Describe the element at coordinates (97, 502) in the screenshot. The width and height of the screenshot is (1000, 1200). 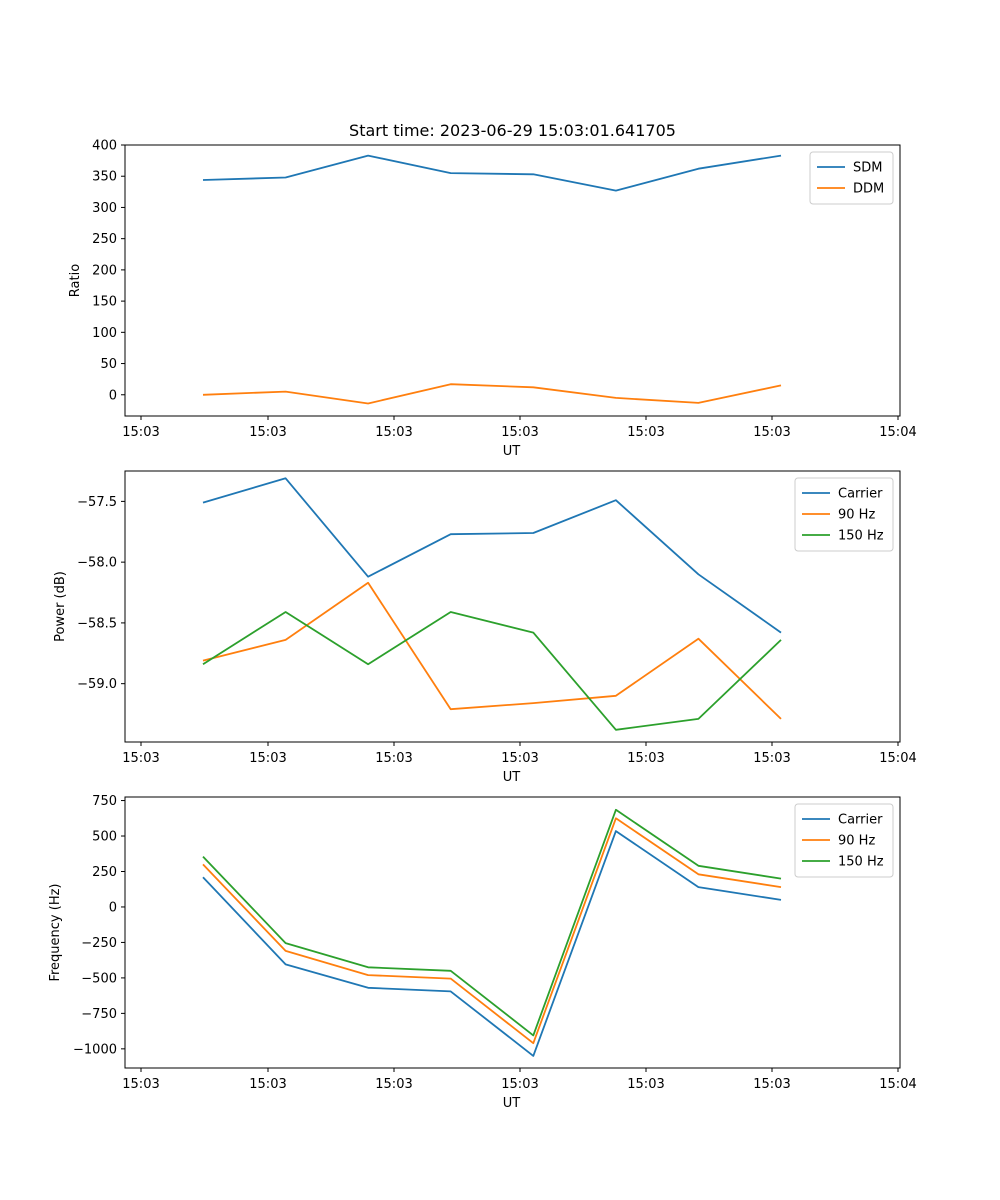
I see `y-tick-label: −57.5` at that location.